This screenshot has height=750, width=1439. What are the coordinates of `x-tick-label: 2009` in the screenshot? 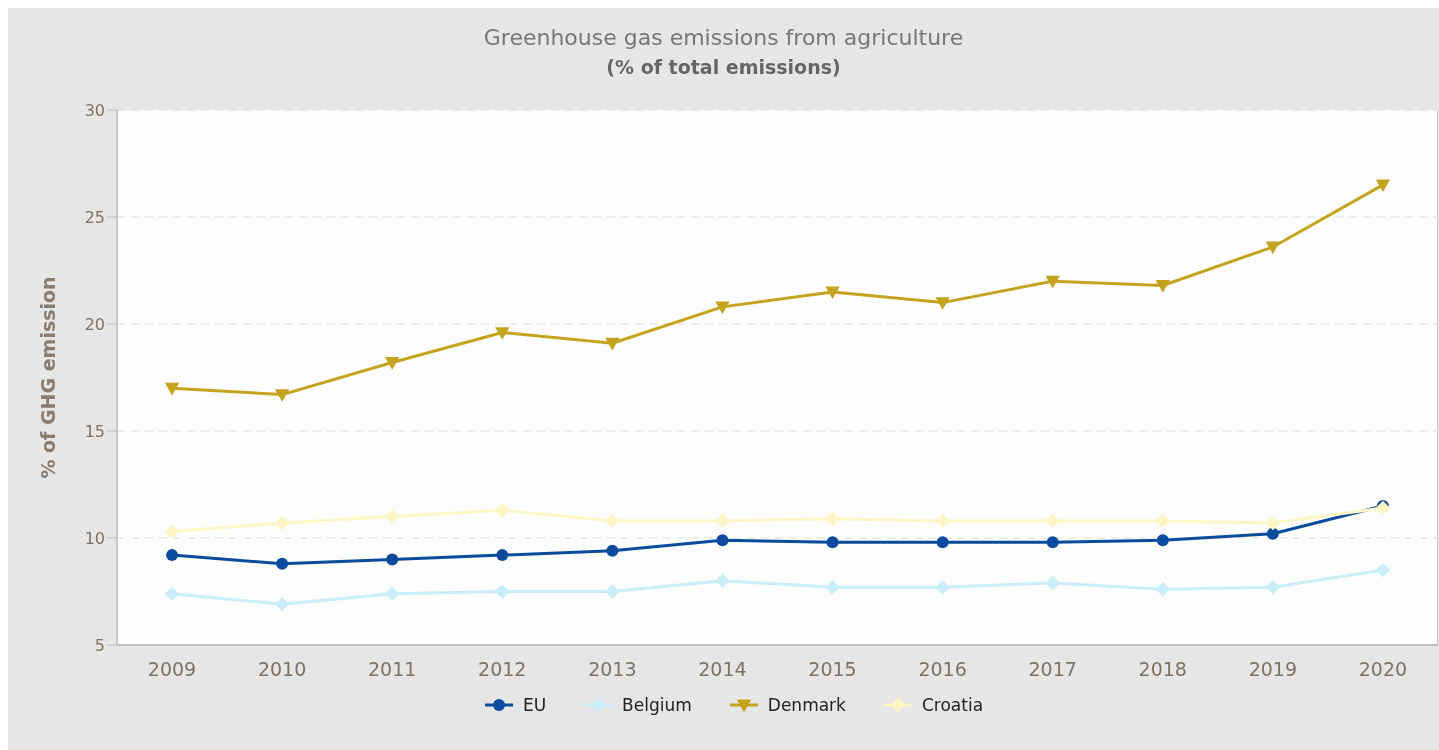 It's located at (172, 669).